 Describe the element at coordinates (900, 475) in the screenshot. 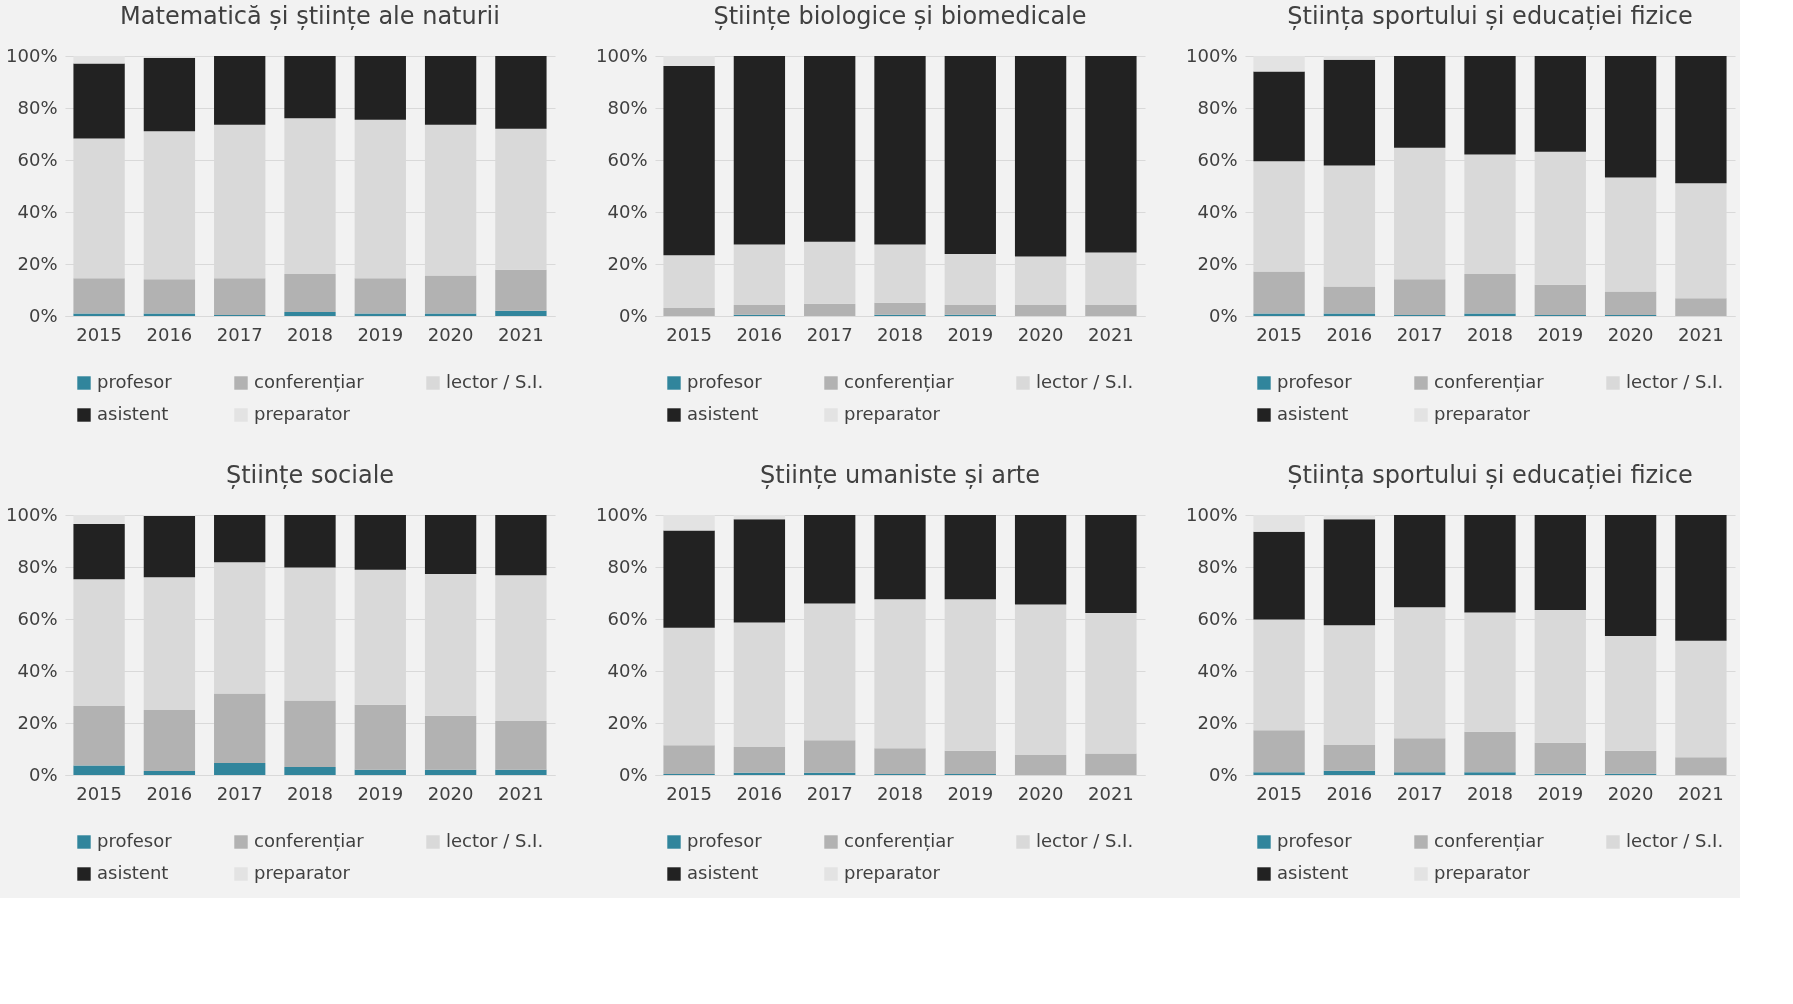

I see `chart-title: Științe umaniste și arte` at that location.